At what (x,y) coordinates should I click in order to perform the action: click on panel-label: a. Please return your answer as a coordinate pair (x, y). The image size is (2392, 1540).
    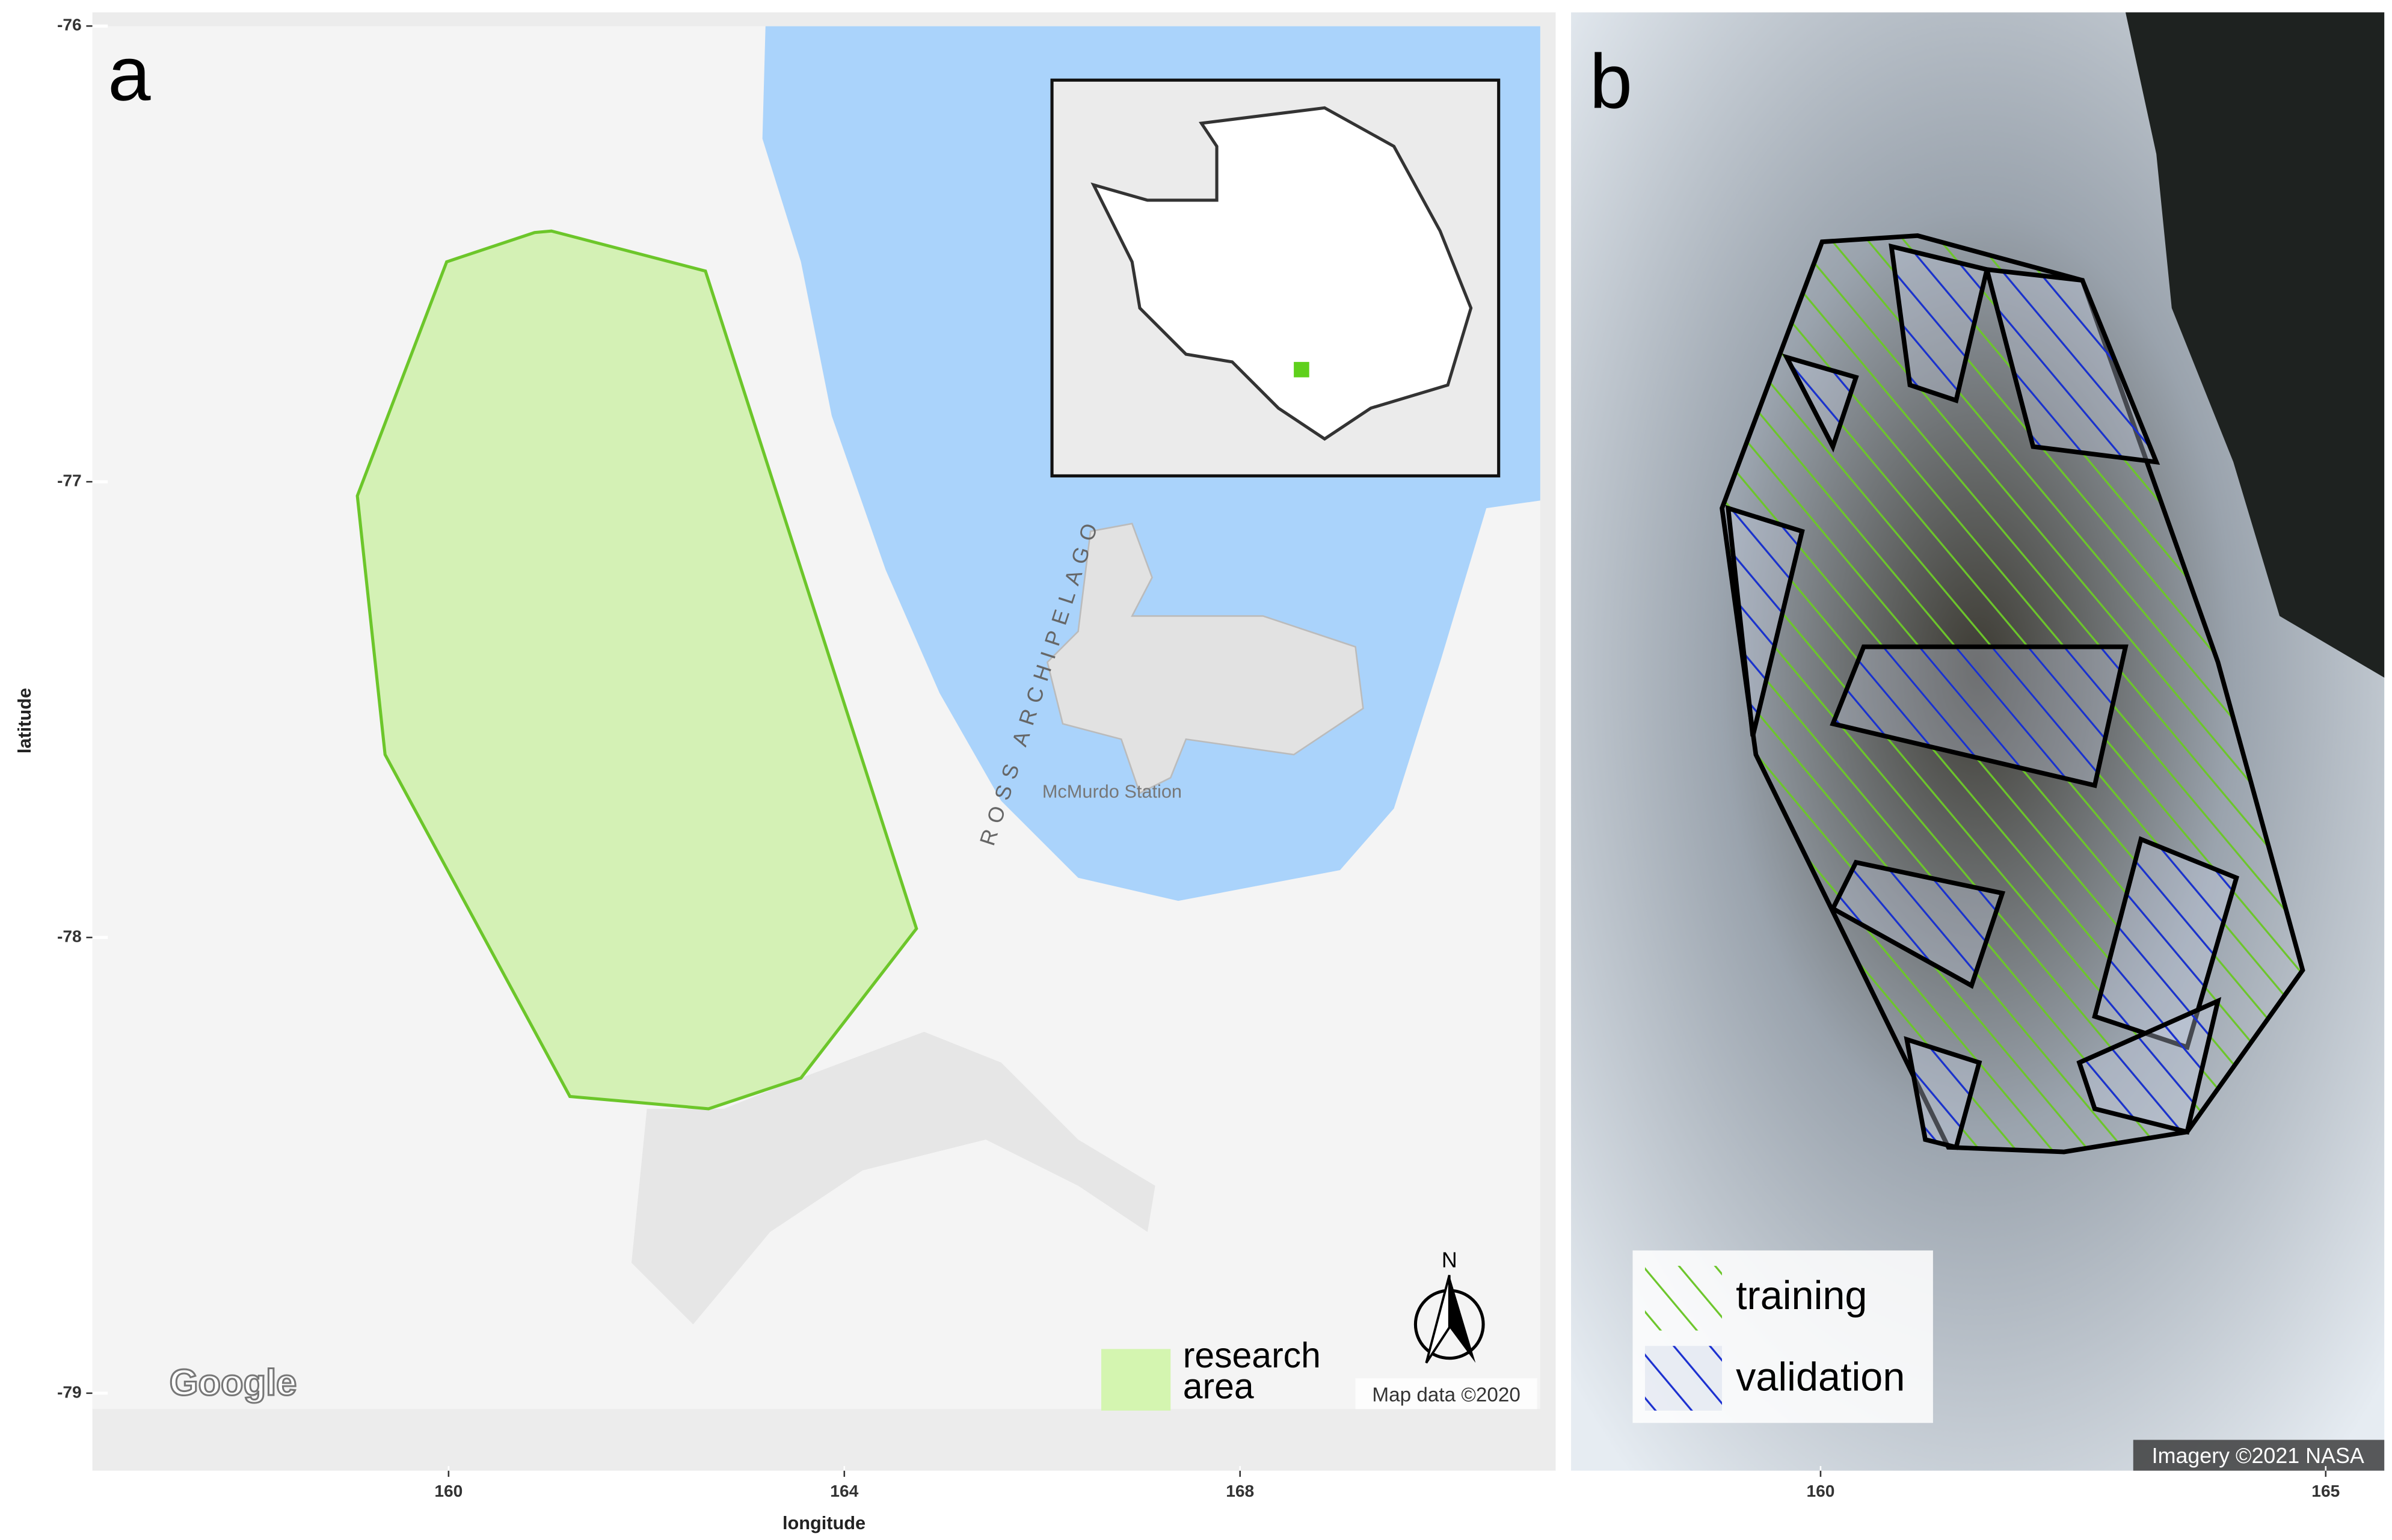
    Looking at the image, I should click on (129, 74).